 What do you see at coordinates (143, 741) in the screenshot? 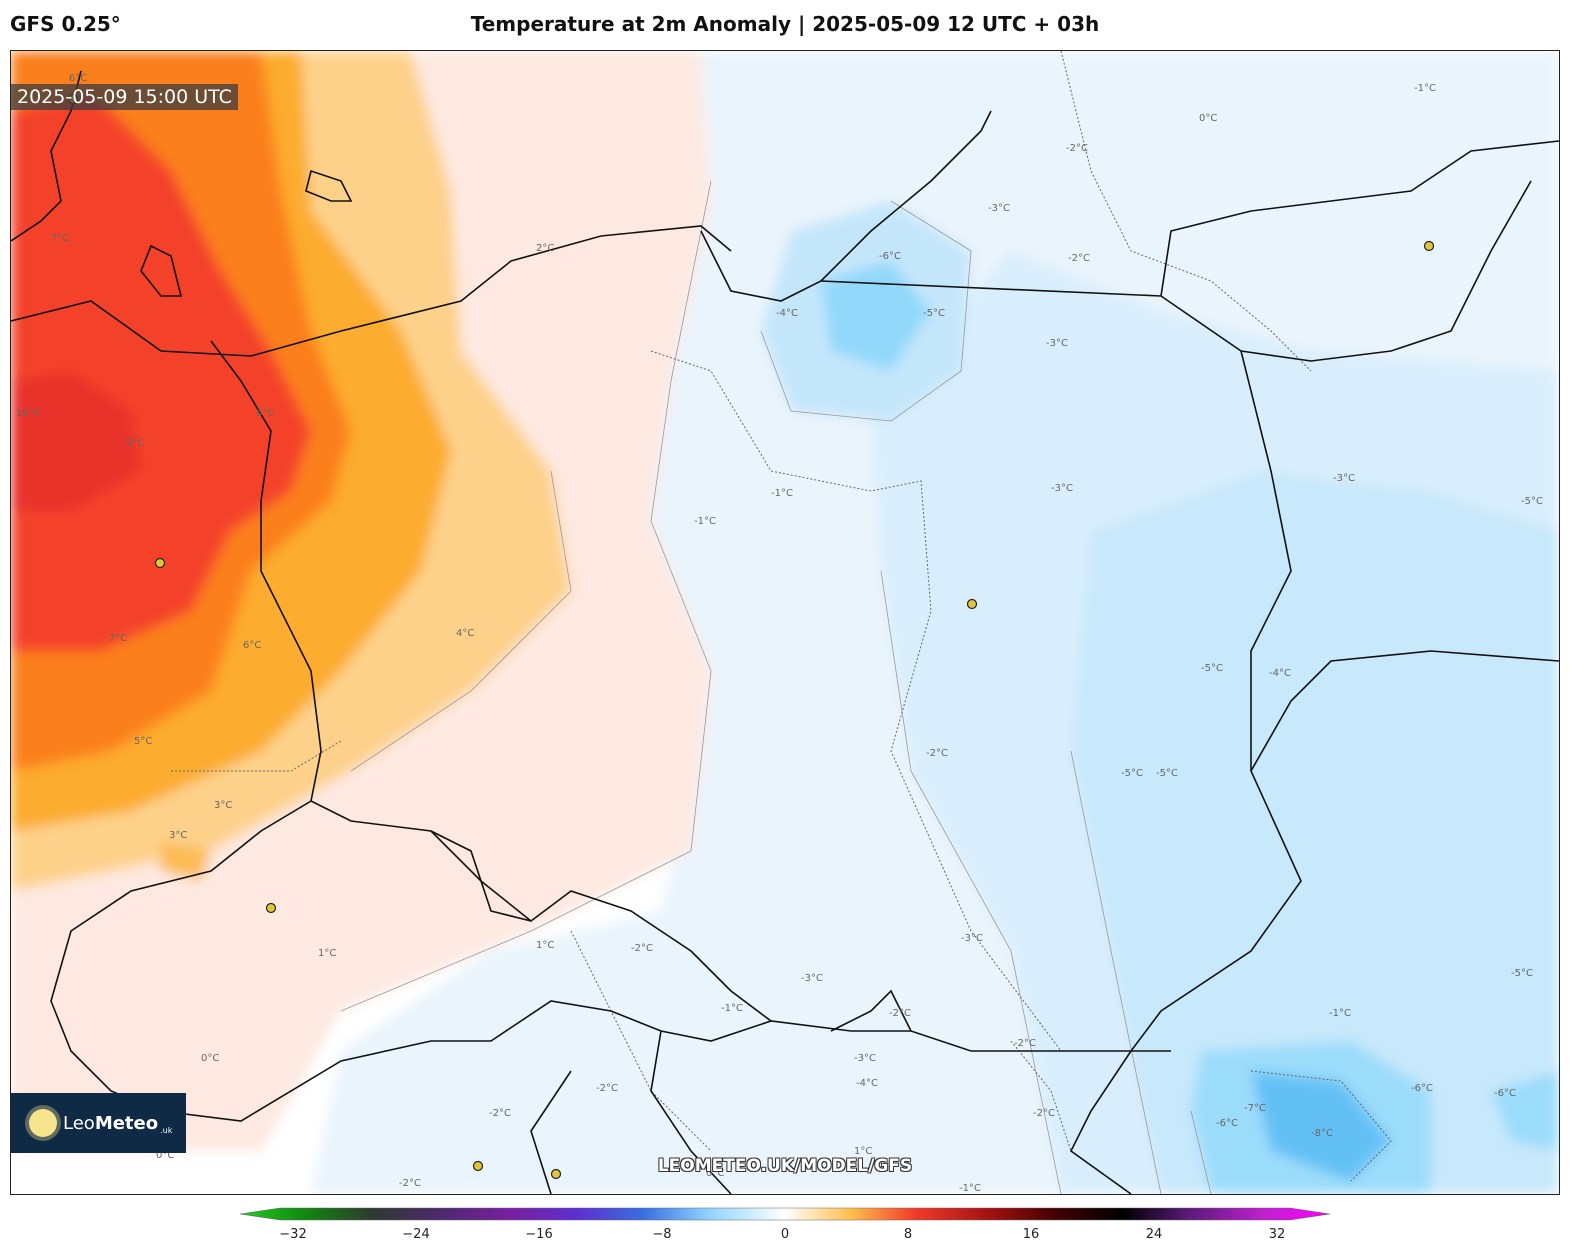
I see `contour-label: 5°C` at bounding box center [143, 741].